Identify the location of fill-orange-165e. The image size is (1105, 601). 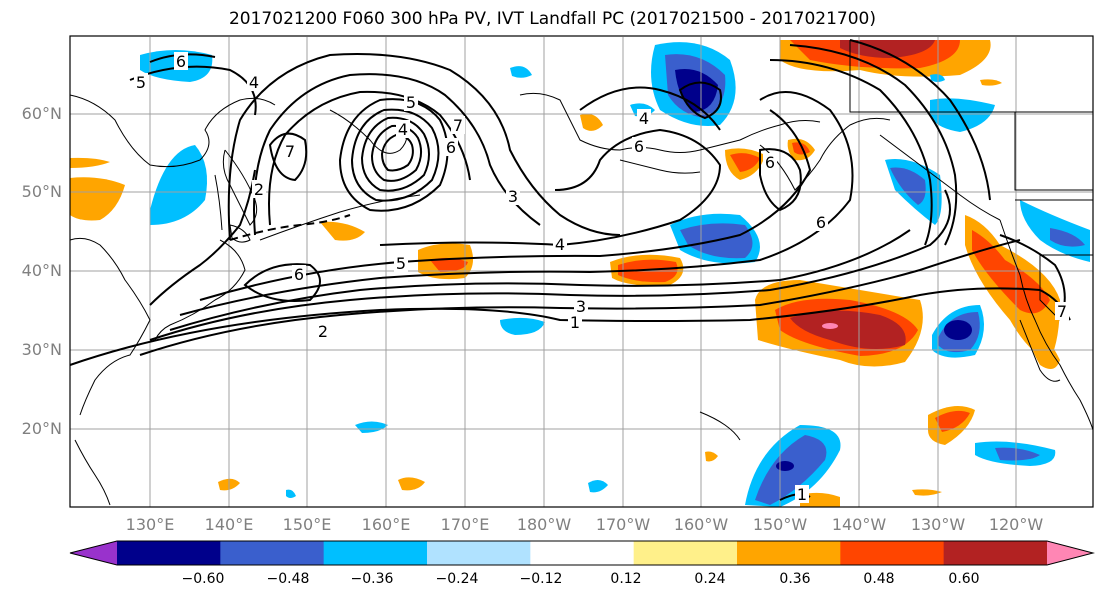
(342, 231).